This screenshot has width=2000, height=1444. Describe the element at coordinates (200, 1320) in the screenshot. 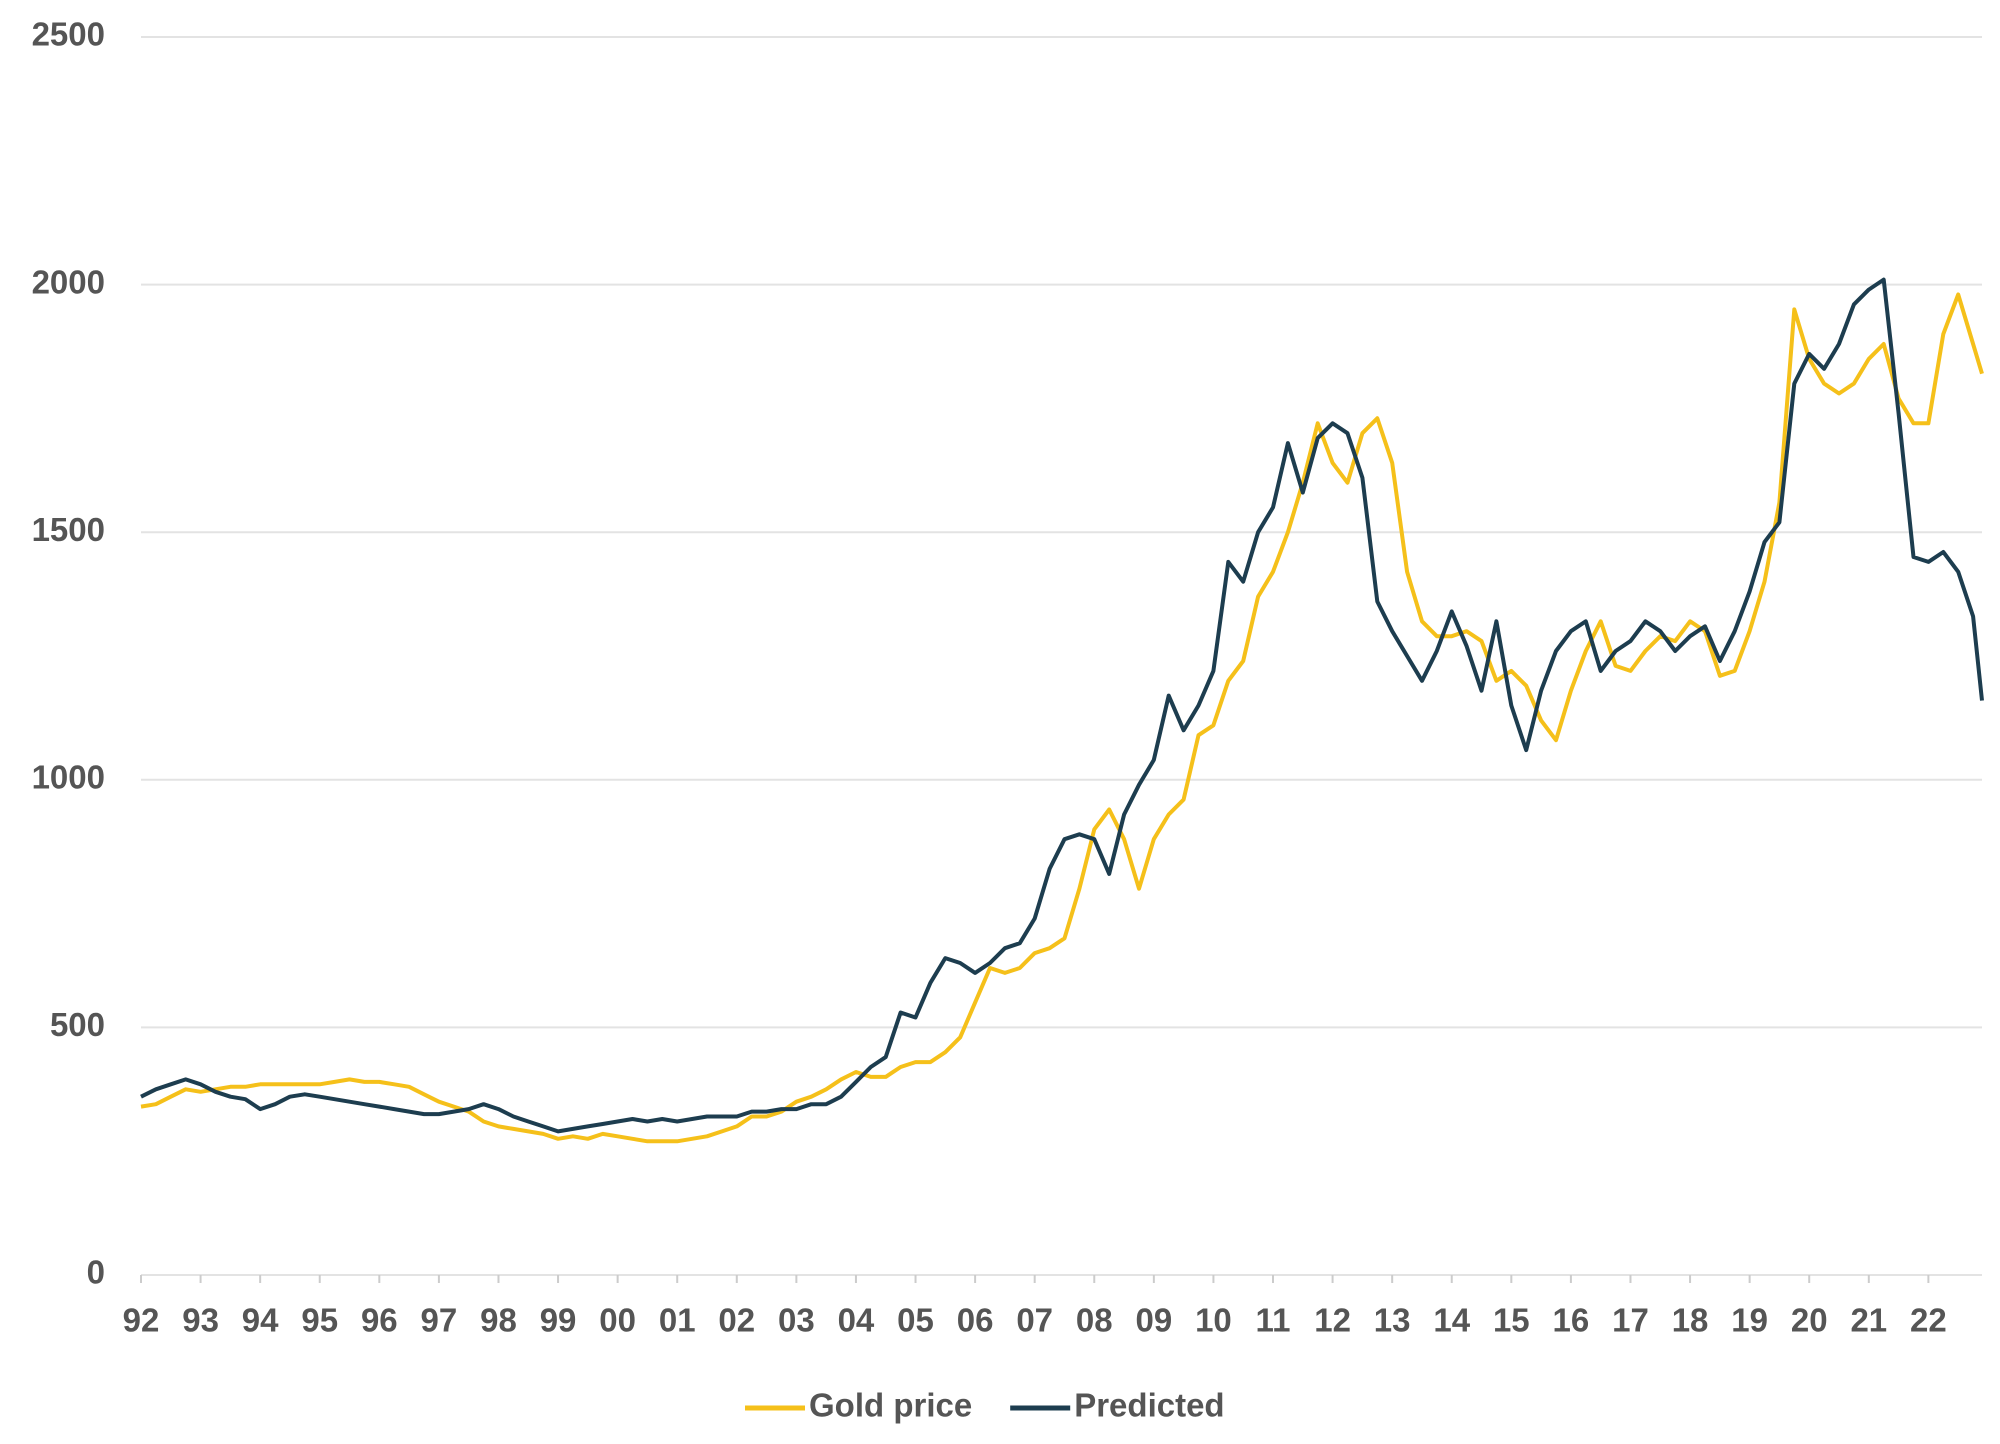

I see `x-tick-label: 93` at that location.